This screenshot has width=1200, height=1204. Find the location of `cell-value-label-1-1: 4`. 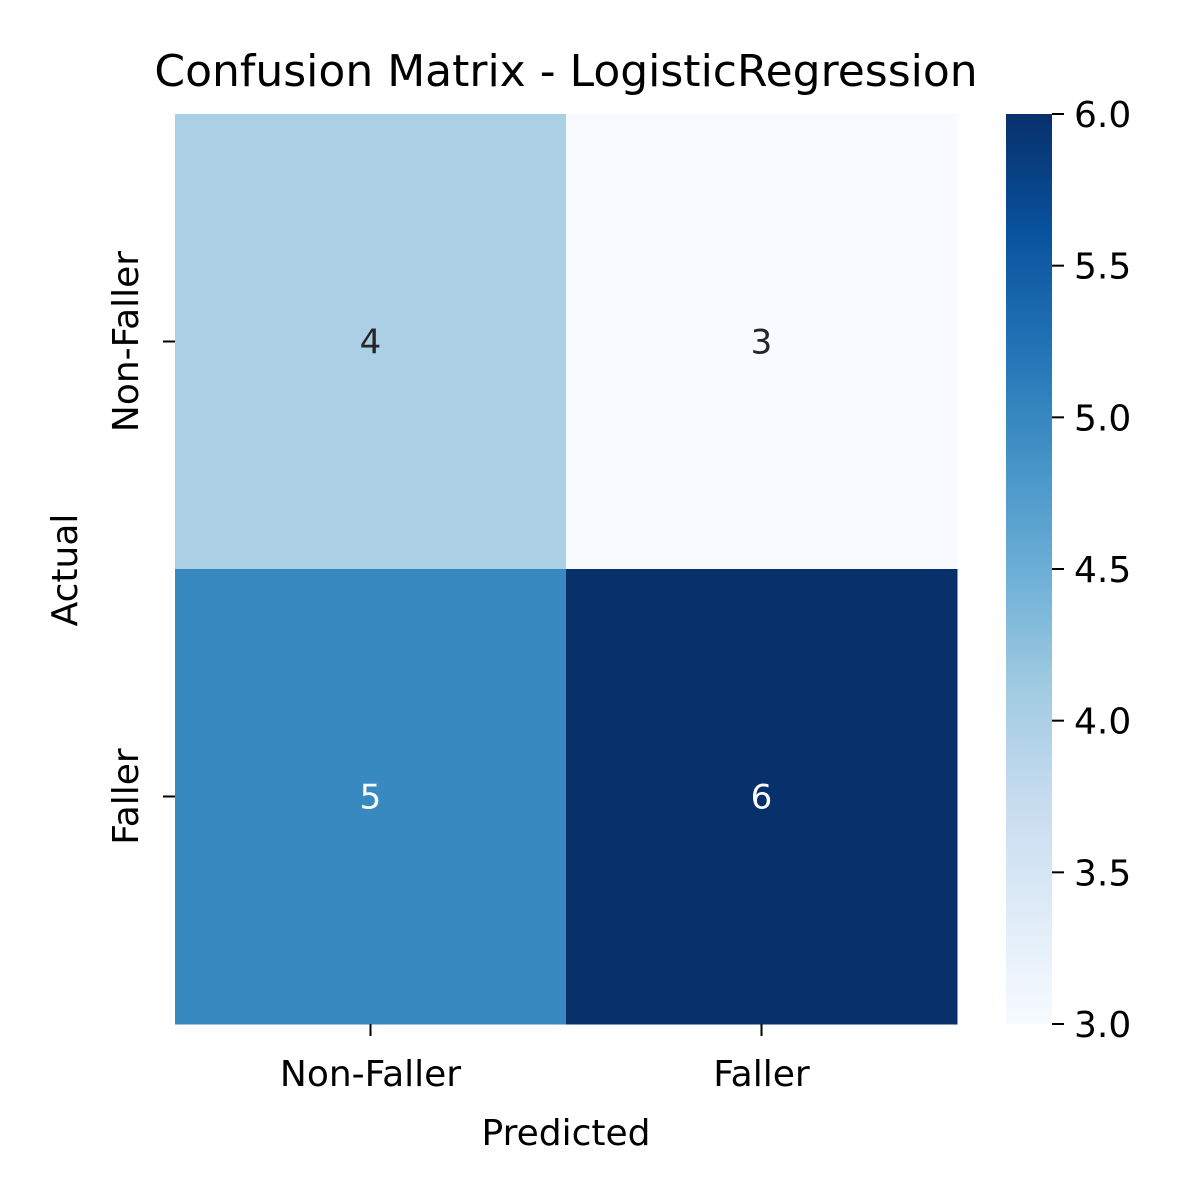

cell-value-label-1-1: 4 is located at coordinates (371, 343).